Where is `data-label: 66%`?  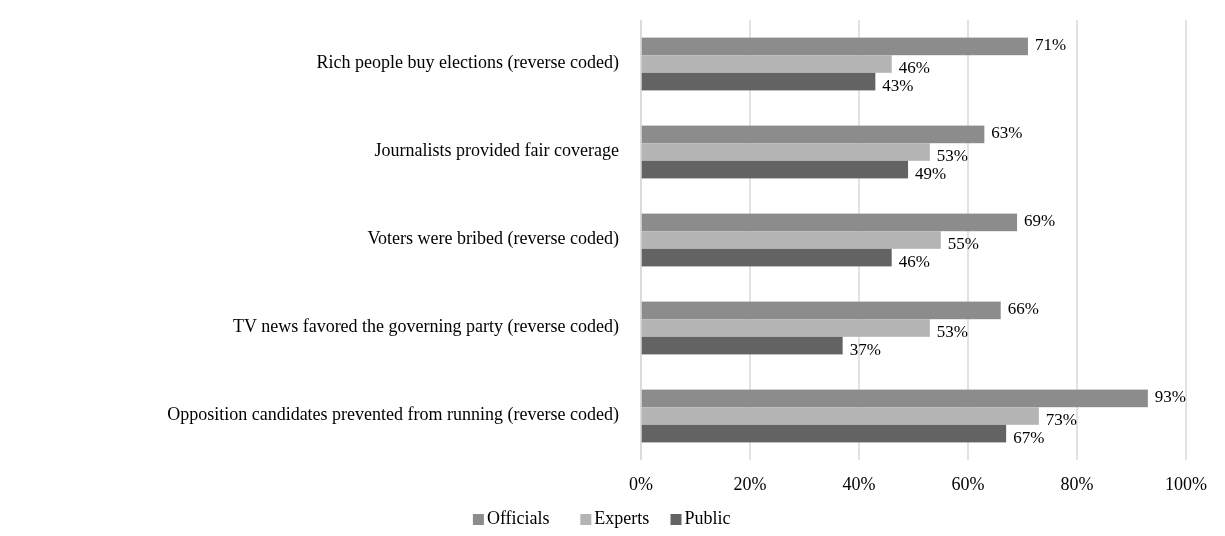
data-label: 66% is located at coordinates (1023, 309).